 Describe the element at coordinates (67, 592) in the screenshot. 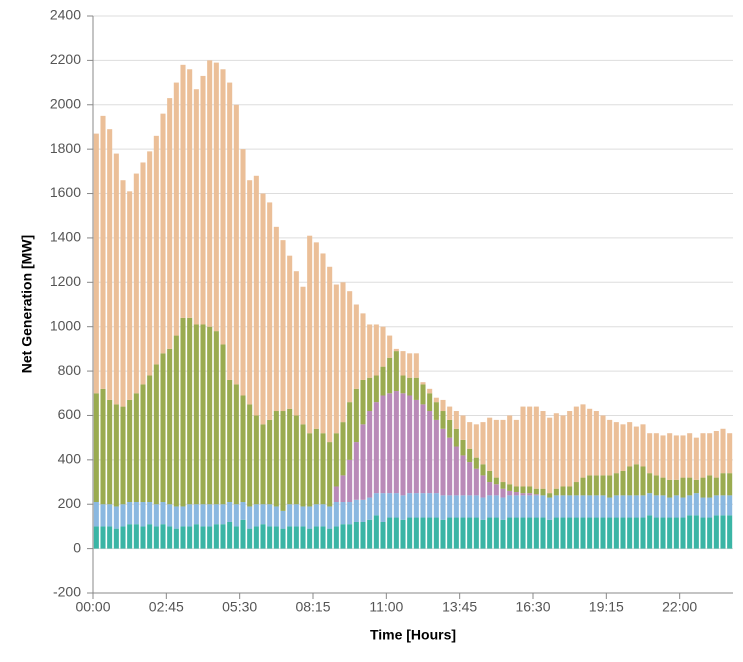

I see `y-tick-label: -200` at that location.